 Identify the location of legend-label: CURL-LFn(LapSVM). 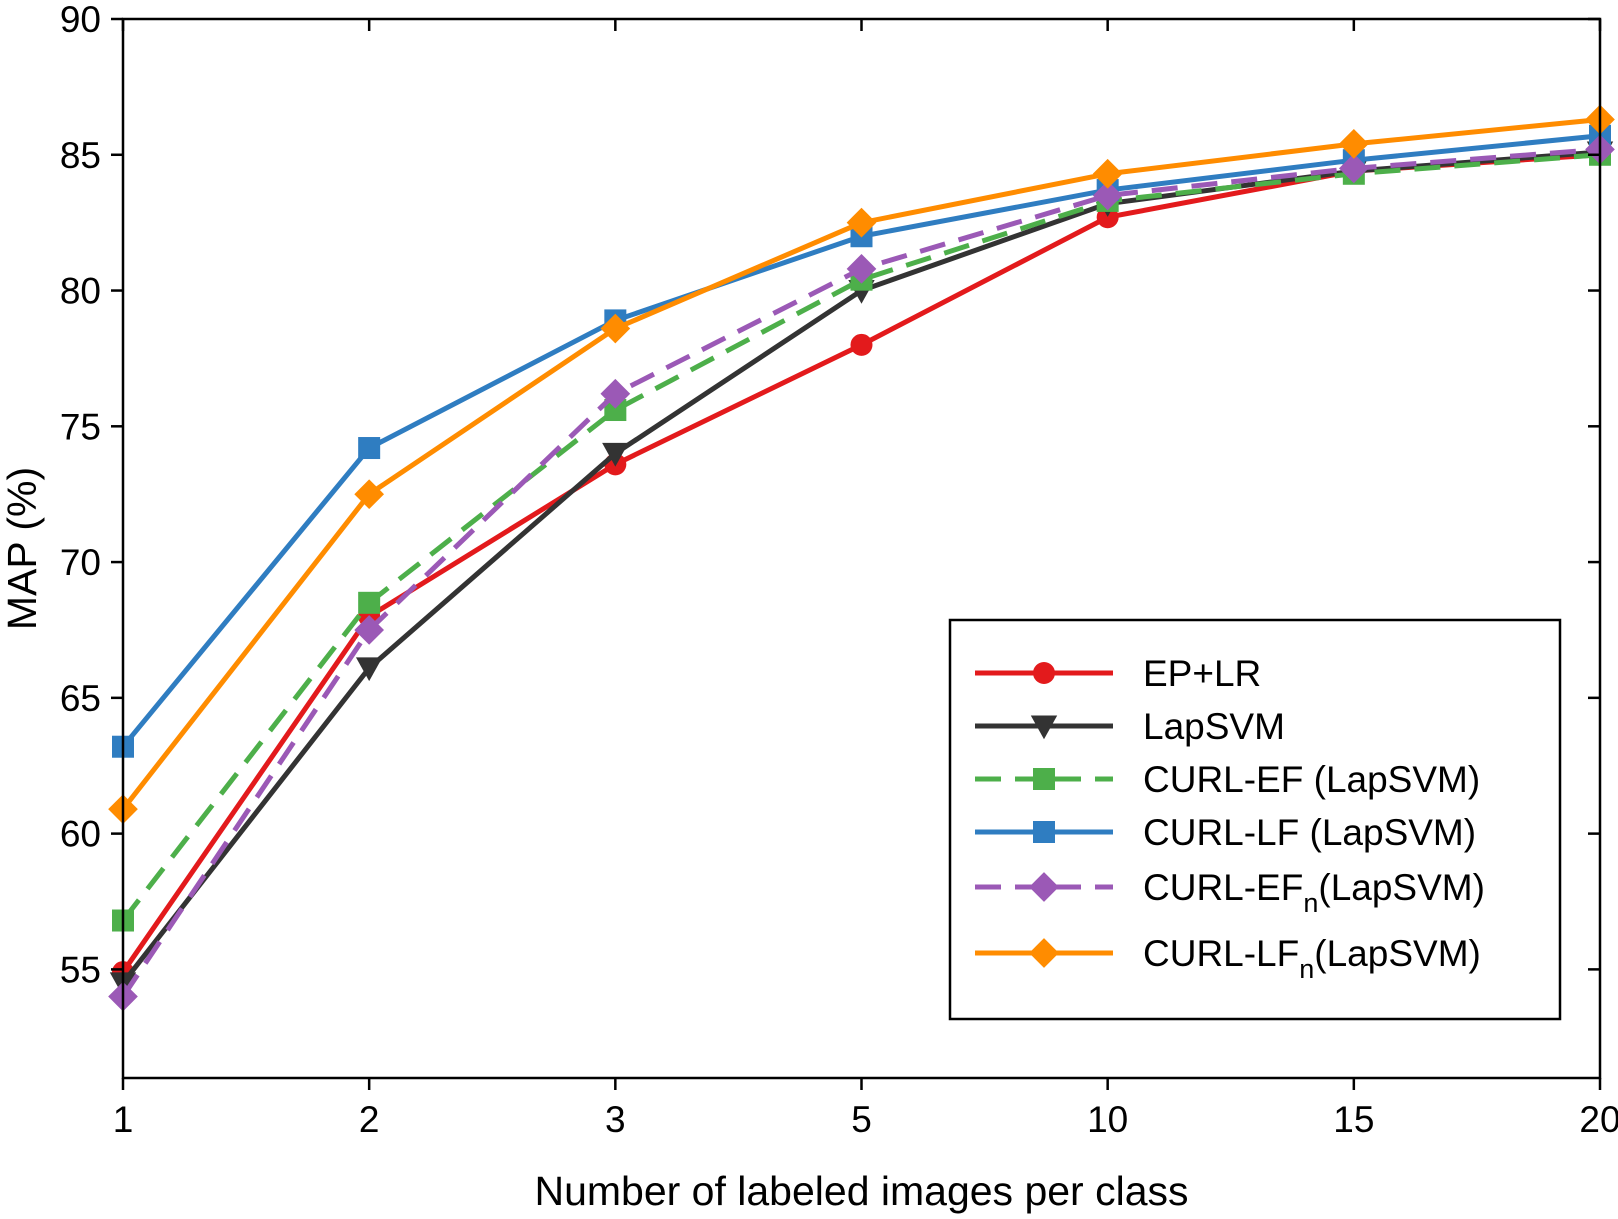
(1312, 958).